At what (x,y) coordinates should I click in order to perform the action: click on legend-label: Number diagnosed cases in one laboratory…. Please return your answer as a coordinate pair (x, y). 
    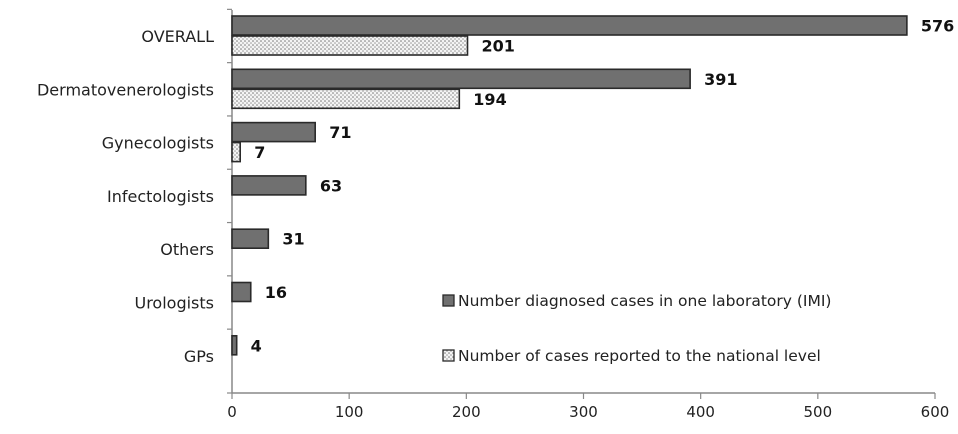
    Looking at the image, I should click on (644, 301).